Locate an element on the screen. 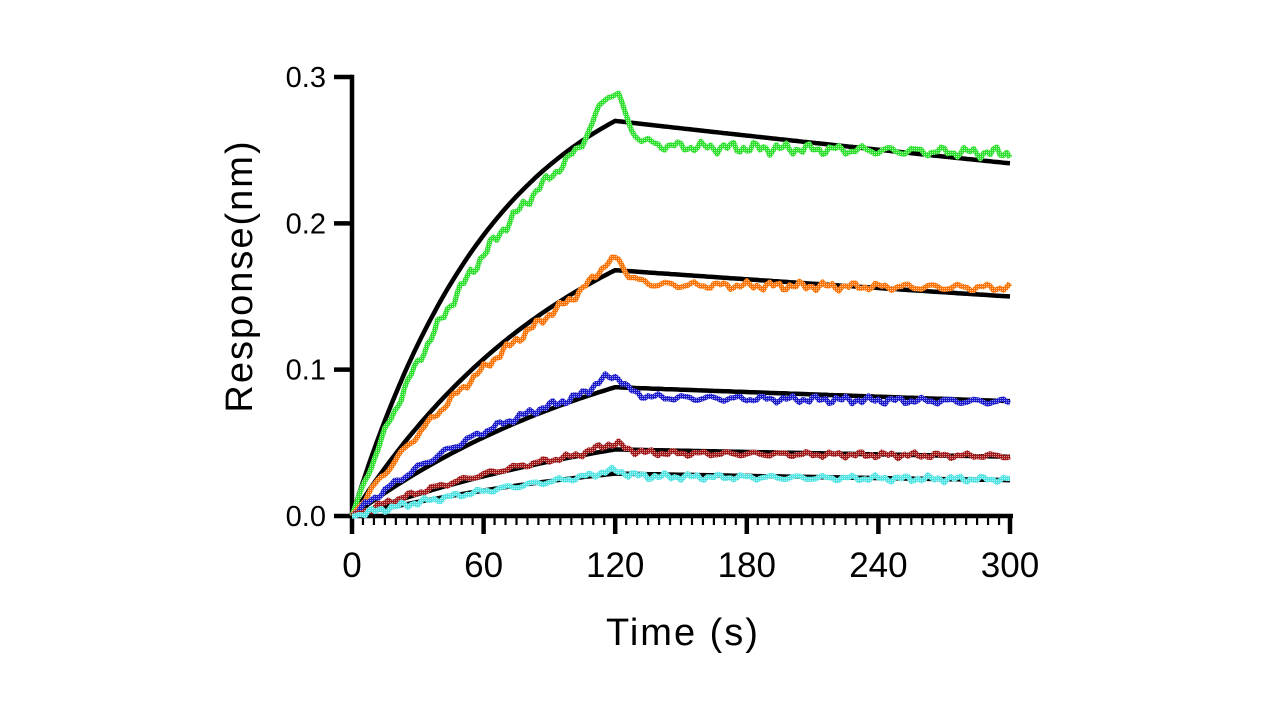 The width and height of the screenshot is (1280, 720). x-tick-label: 300 is located at coordinates (1010, 565).